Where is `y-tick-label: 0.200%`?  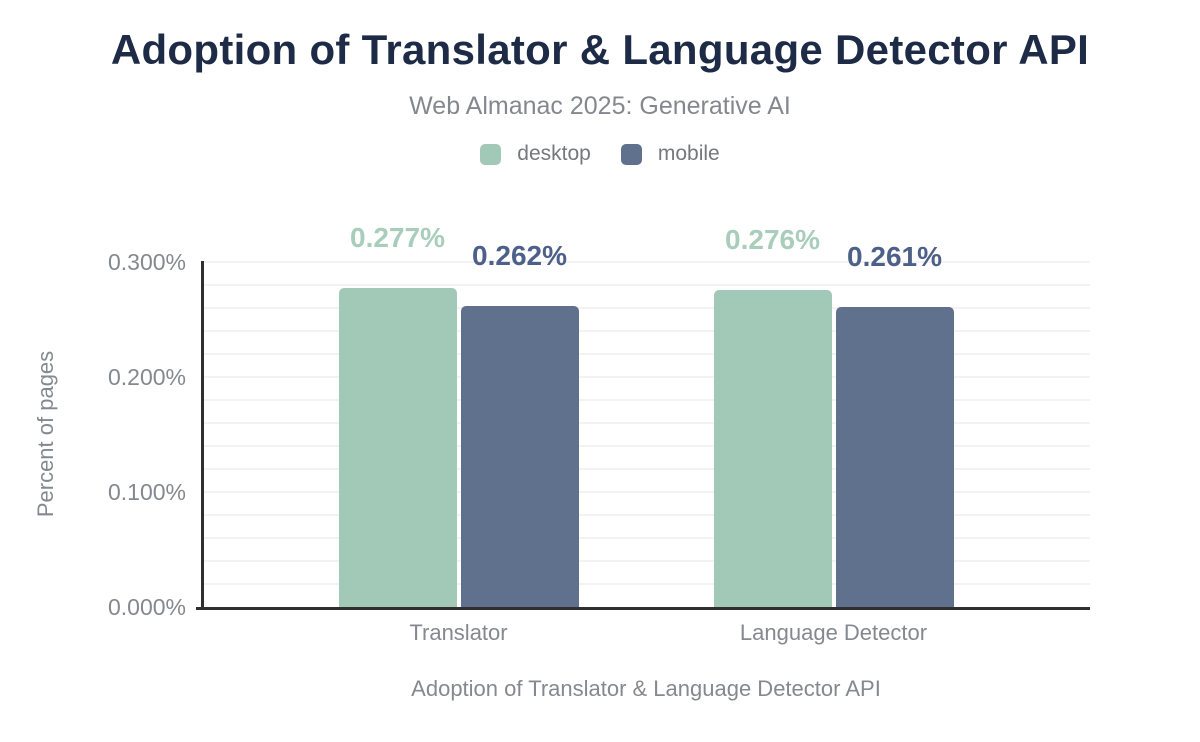
y-tick-label: 0.200% is located at coordinates (146, 377).